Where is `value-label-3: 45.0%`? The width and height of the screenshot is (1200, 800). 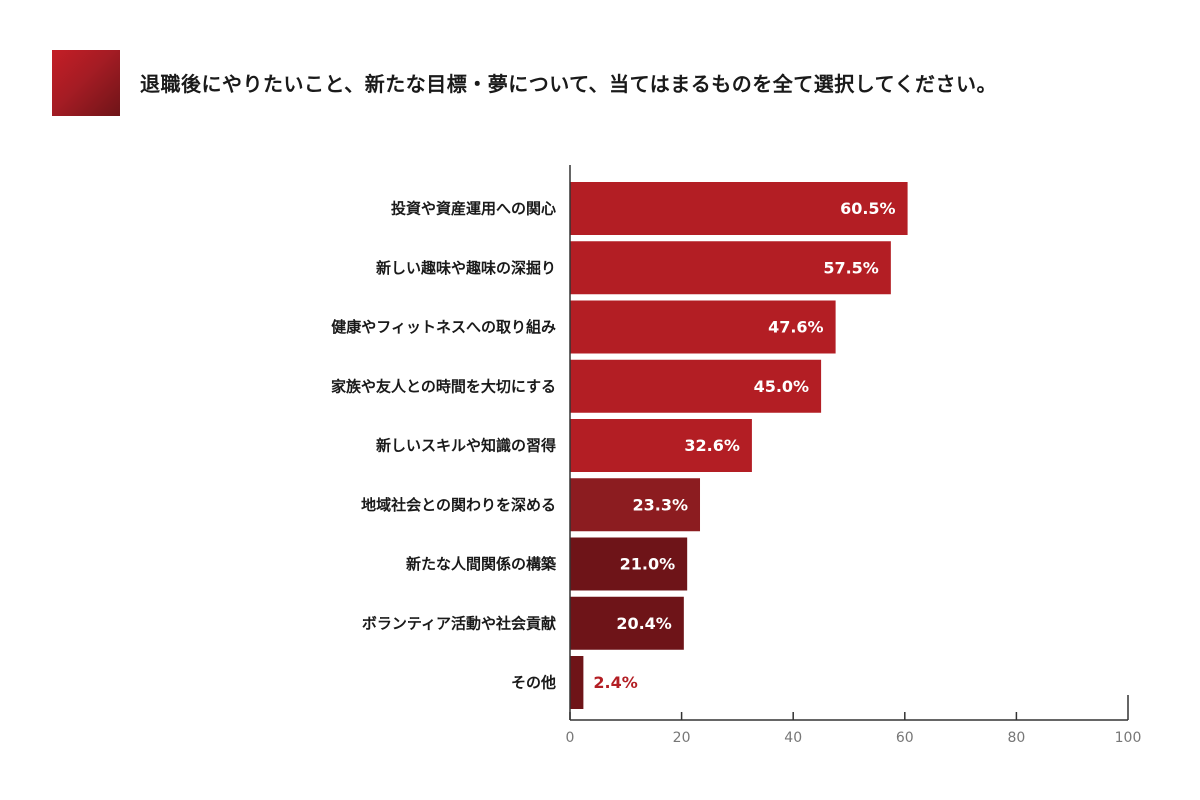
value-label-3: 45.0% is located at coordinates (782, 386).